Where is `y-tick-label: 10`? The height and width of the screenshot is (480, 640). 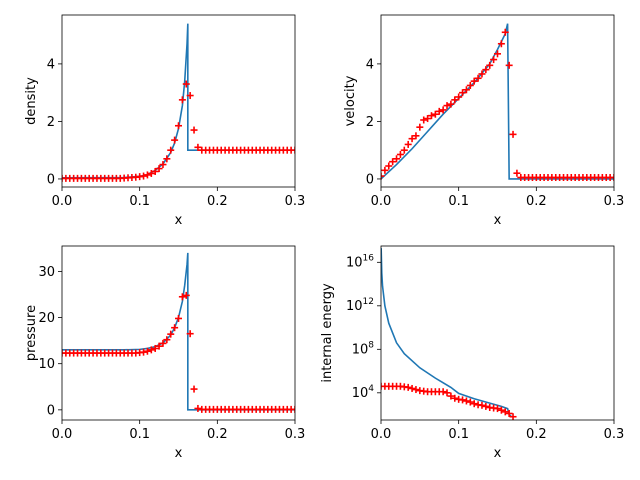
y-tick-label: 10 is located at coordinates (46, 364).